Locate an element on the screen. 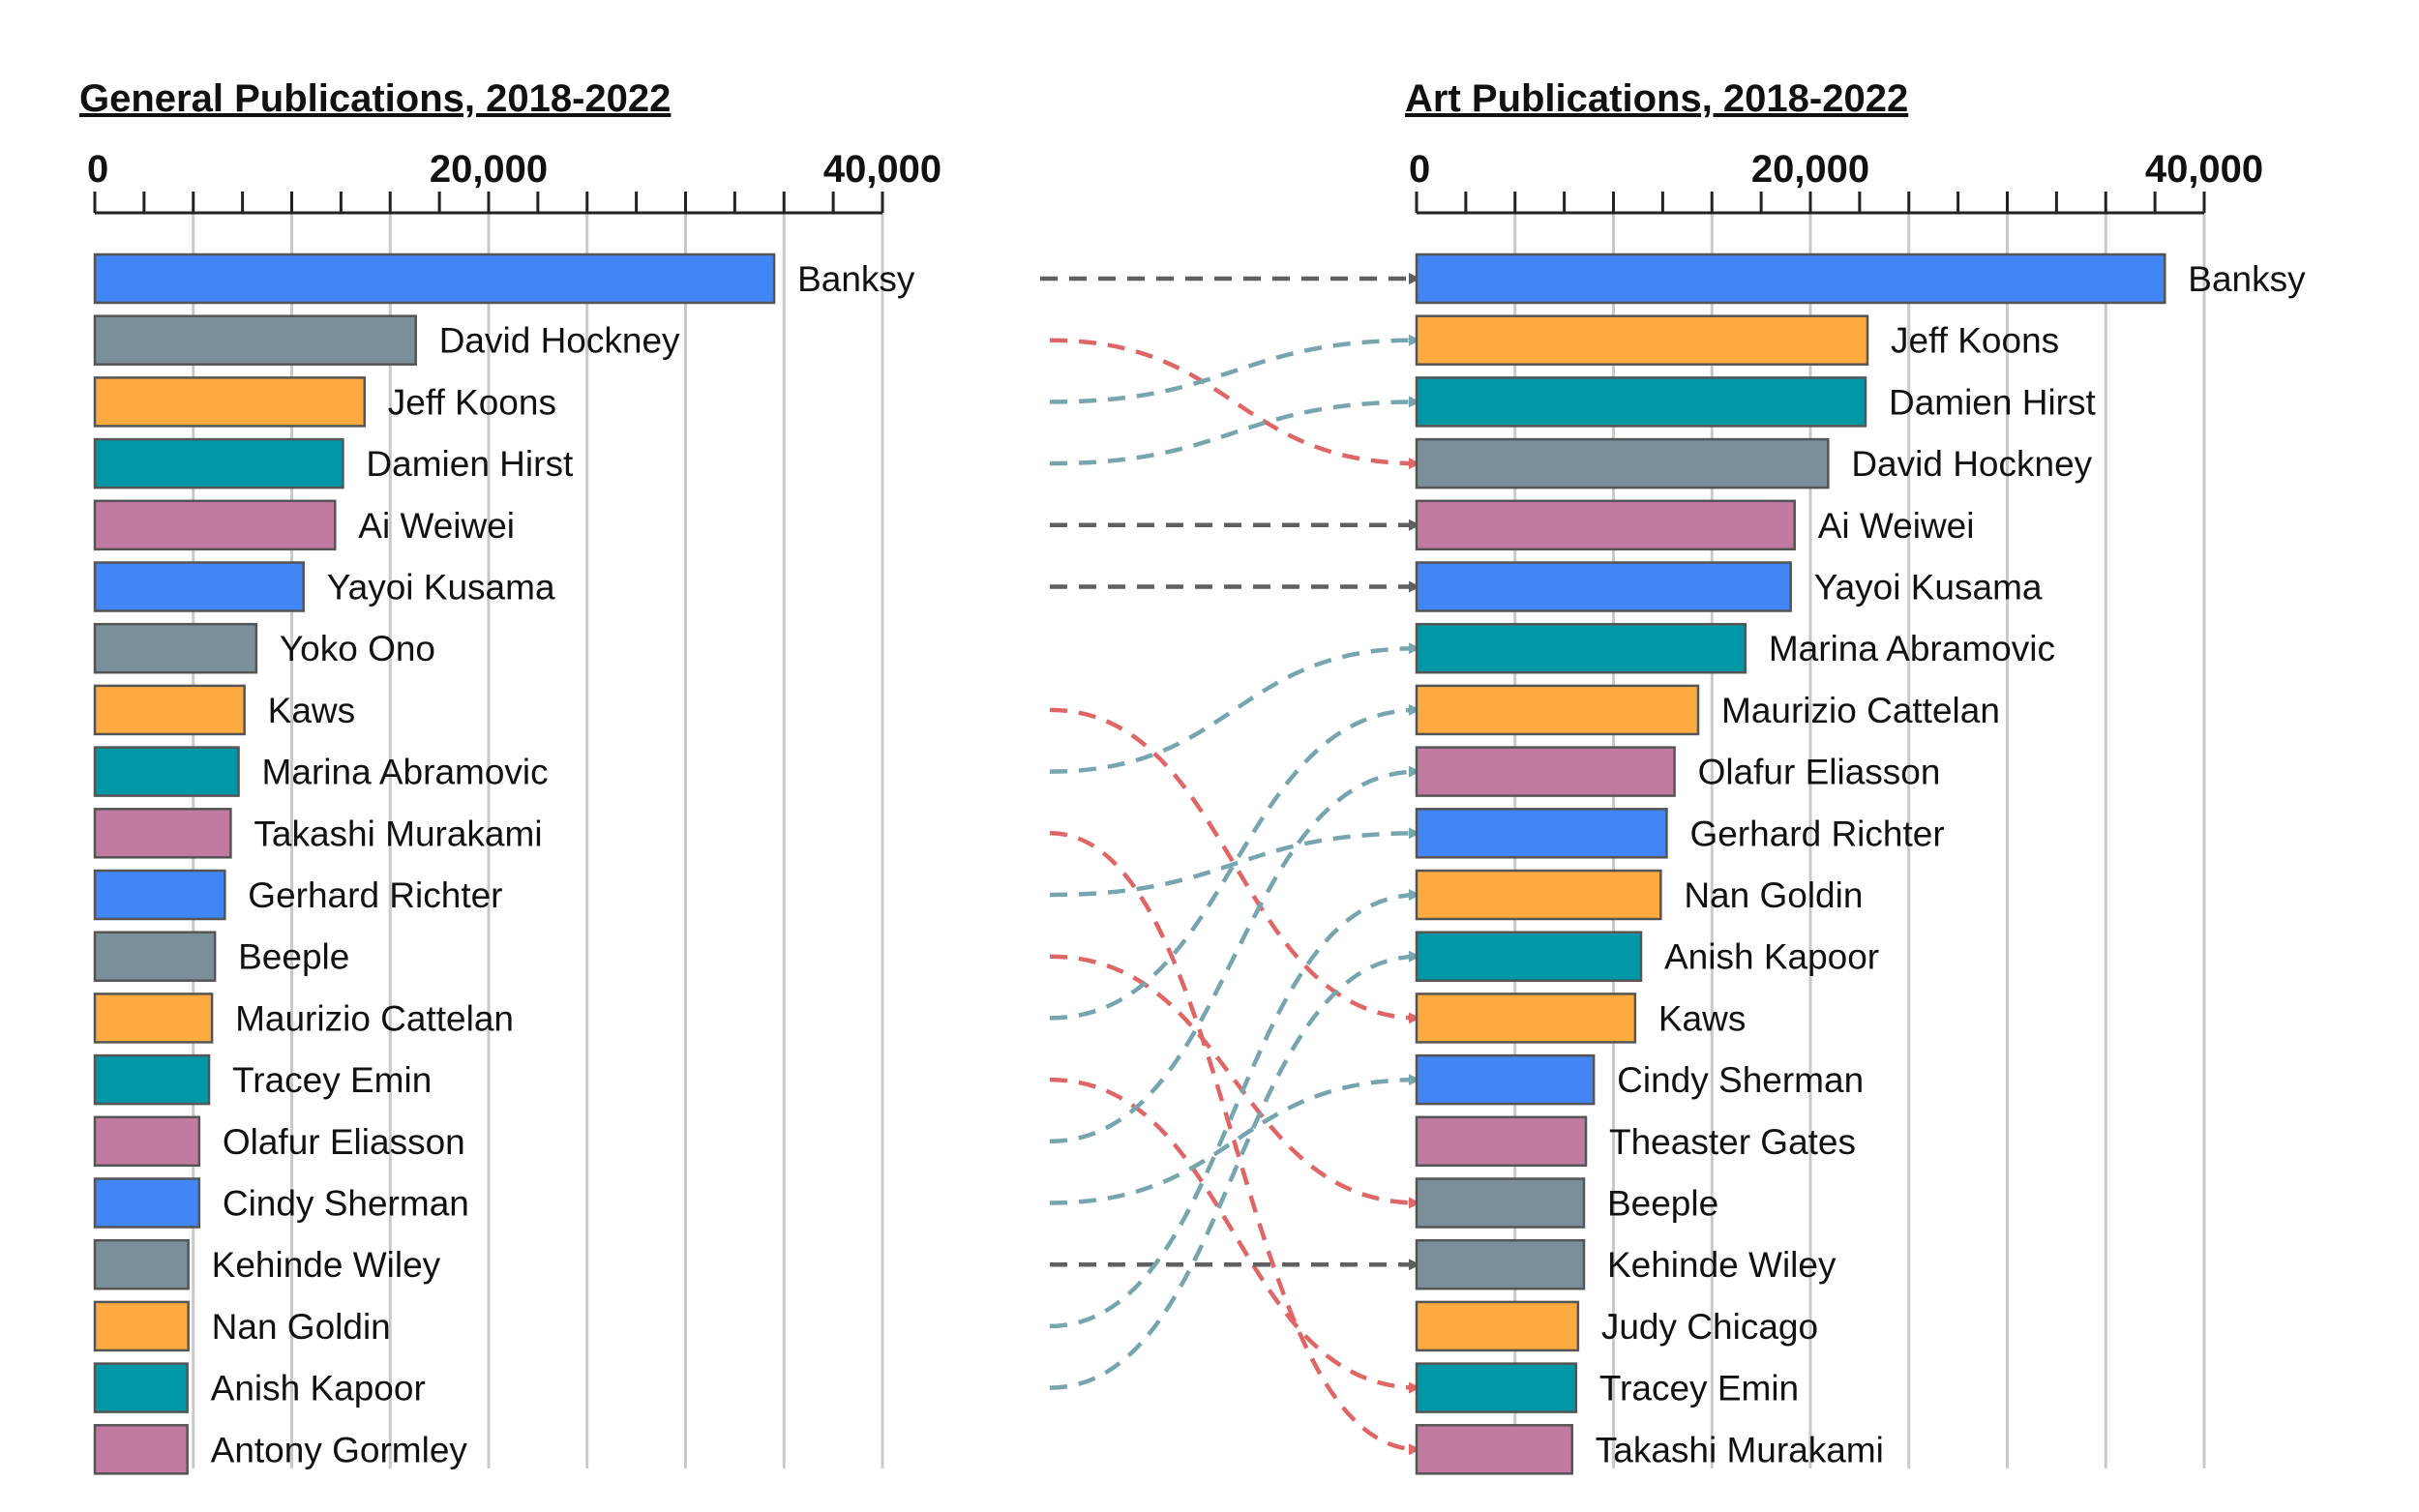 Image resolution: width=2419 pixels, height=1512 pixels. art-bar-group-cindy-sherman: Cindy Sherman is located at coordinates (1639, 1080).